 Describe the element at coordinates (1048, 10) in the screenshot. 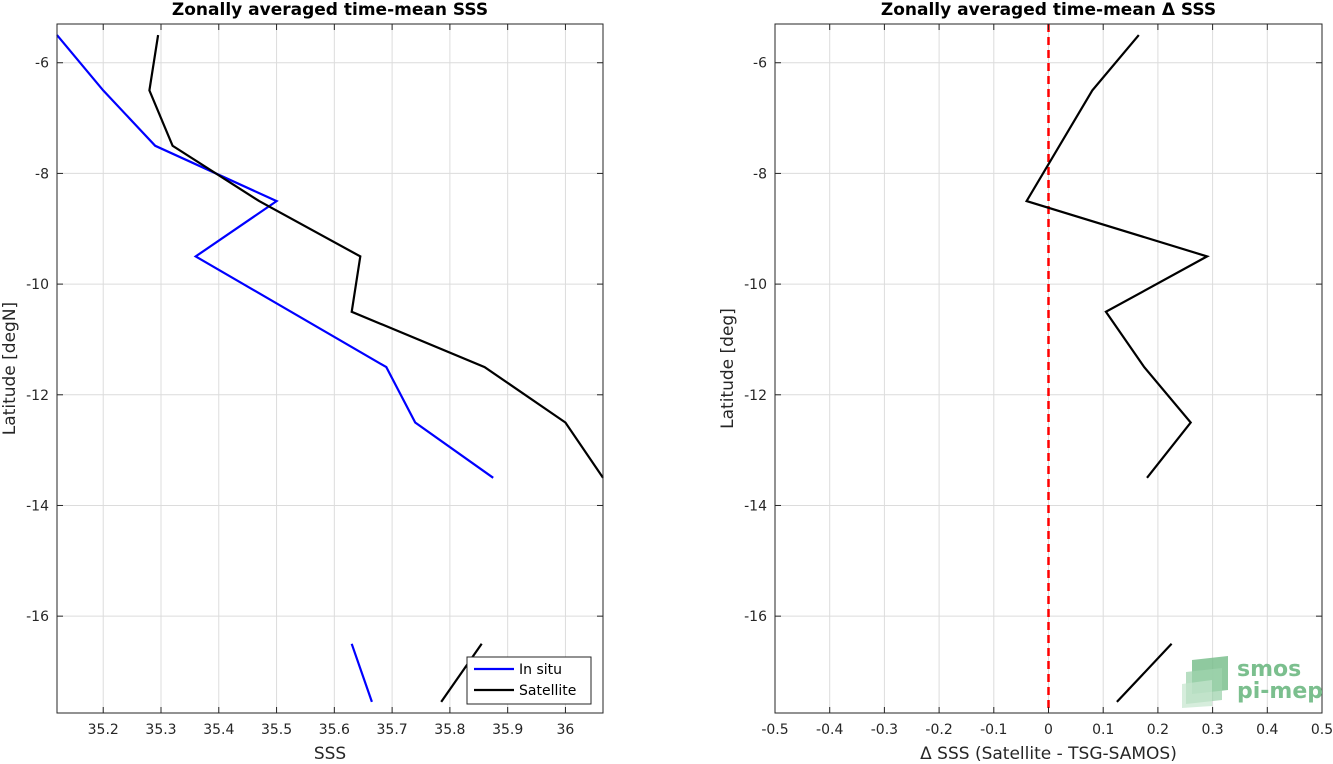

I see `right-chart-title: Zonally averaged time-mean Δ SSS` at that location.